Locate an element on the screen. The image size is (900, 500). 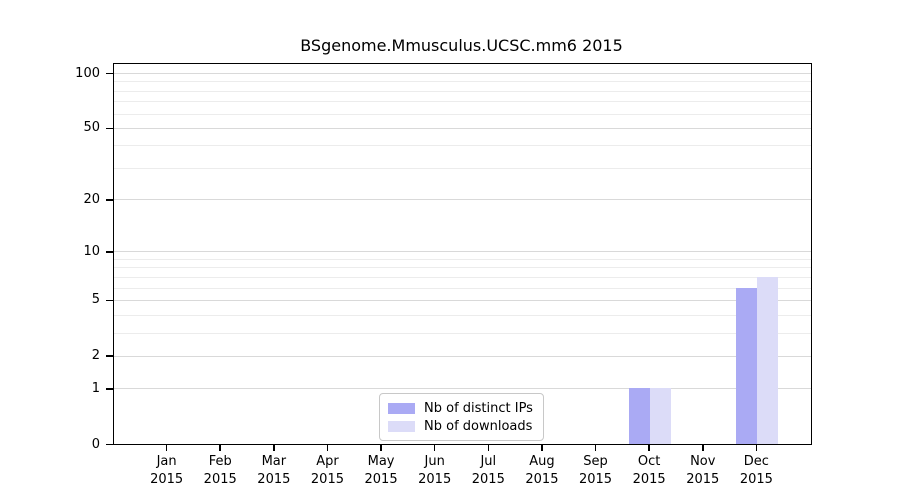
x-tick-label: Jul 2015 is located at coordinates (488, 471).